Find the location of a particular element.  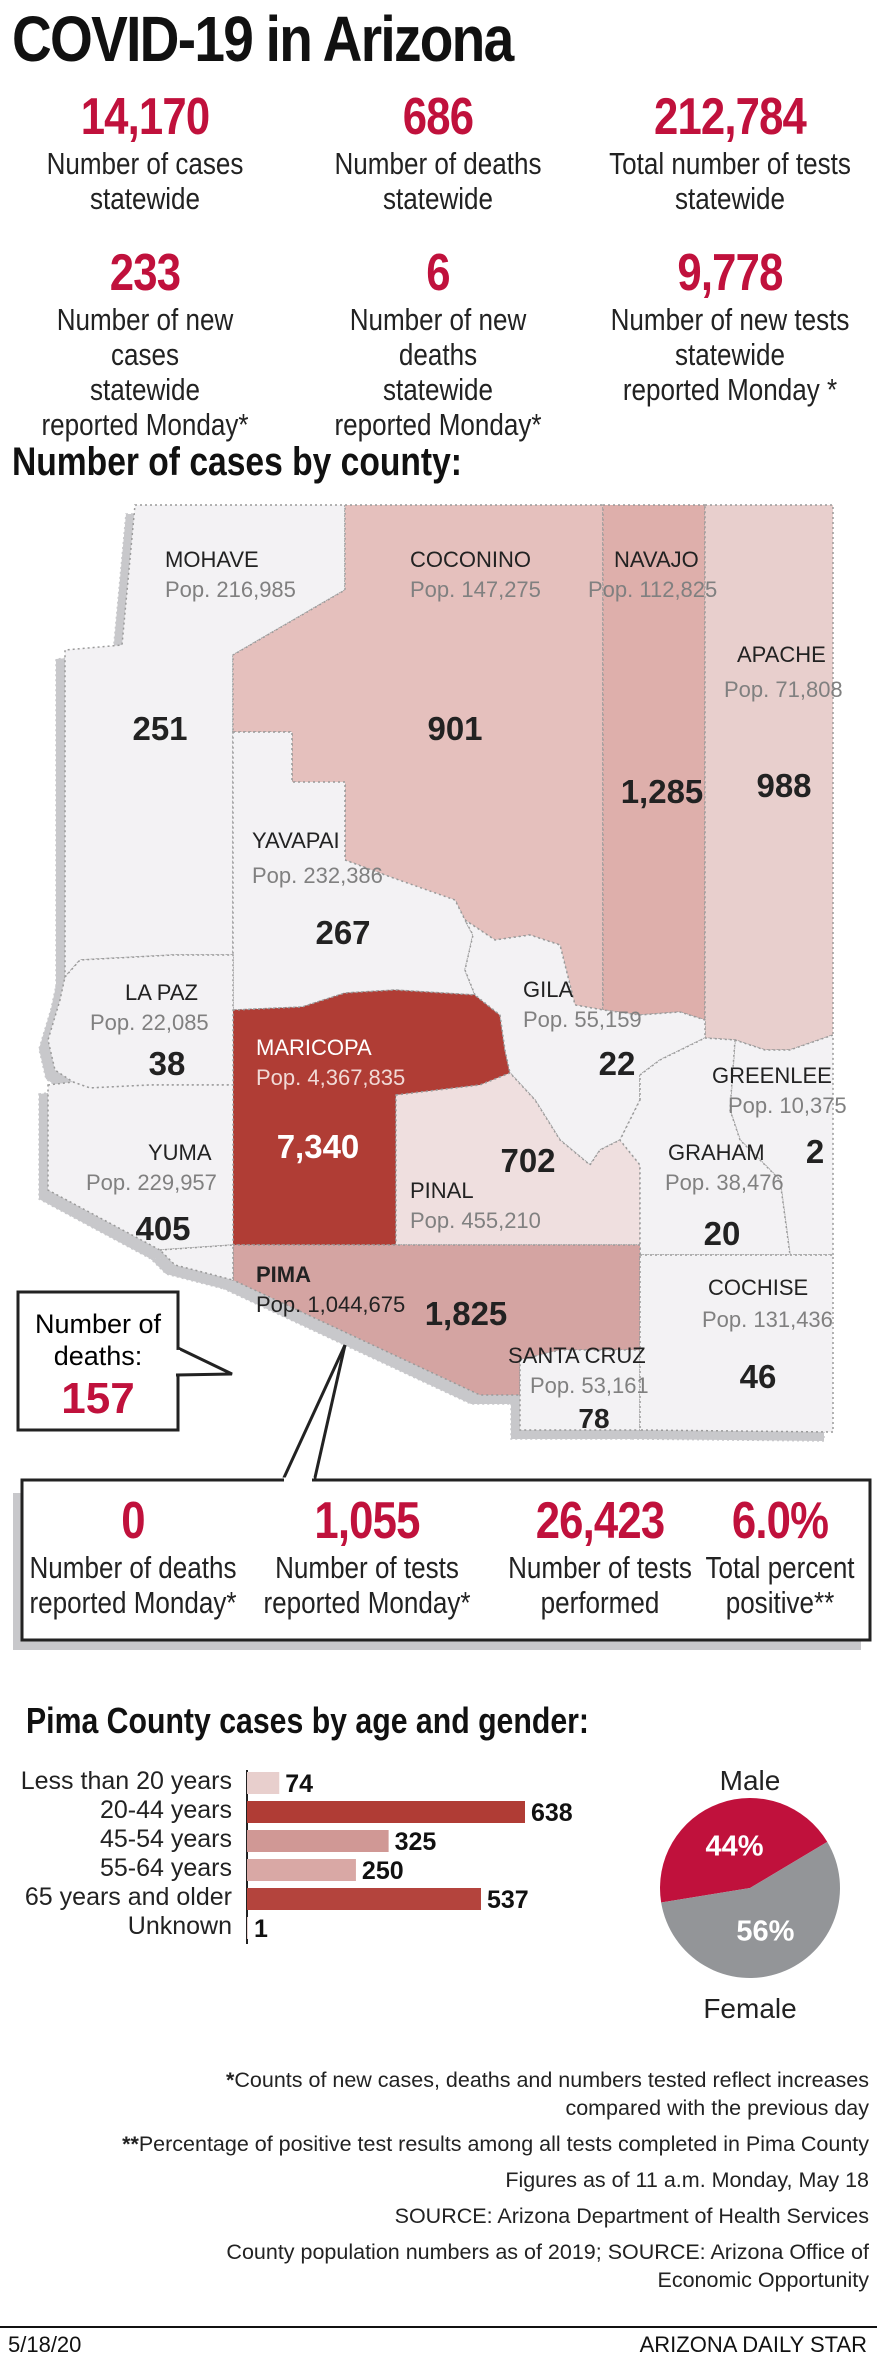

pie-category-label: Male is located at coordinates (750, 1780).